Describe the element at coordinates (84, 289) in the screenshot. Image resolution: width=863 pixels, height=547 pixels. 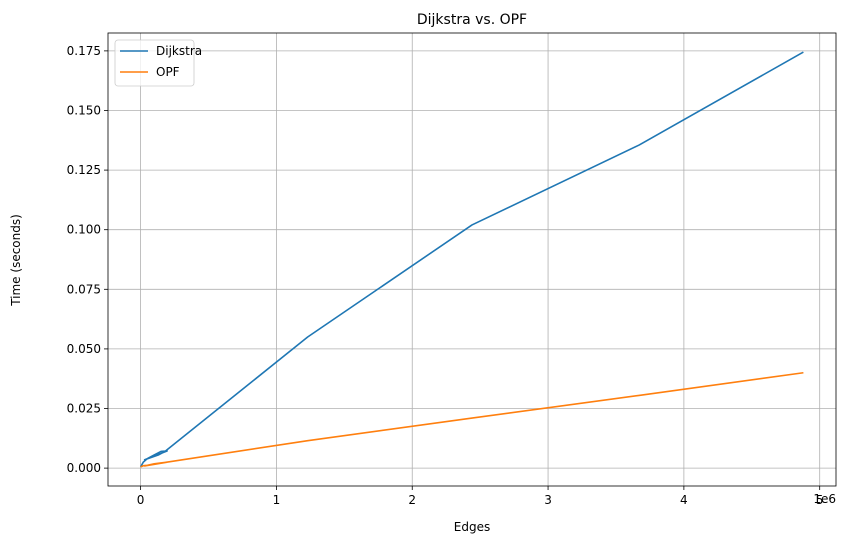
I see `y-tick-label: 0.075` at that location.